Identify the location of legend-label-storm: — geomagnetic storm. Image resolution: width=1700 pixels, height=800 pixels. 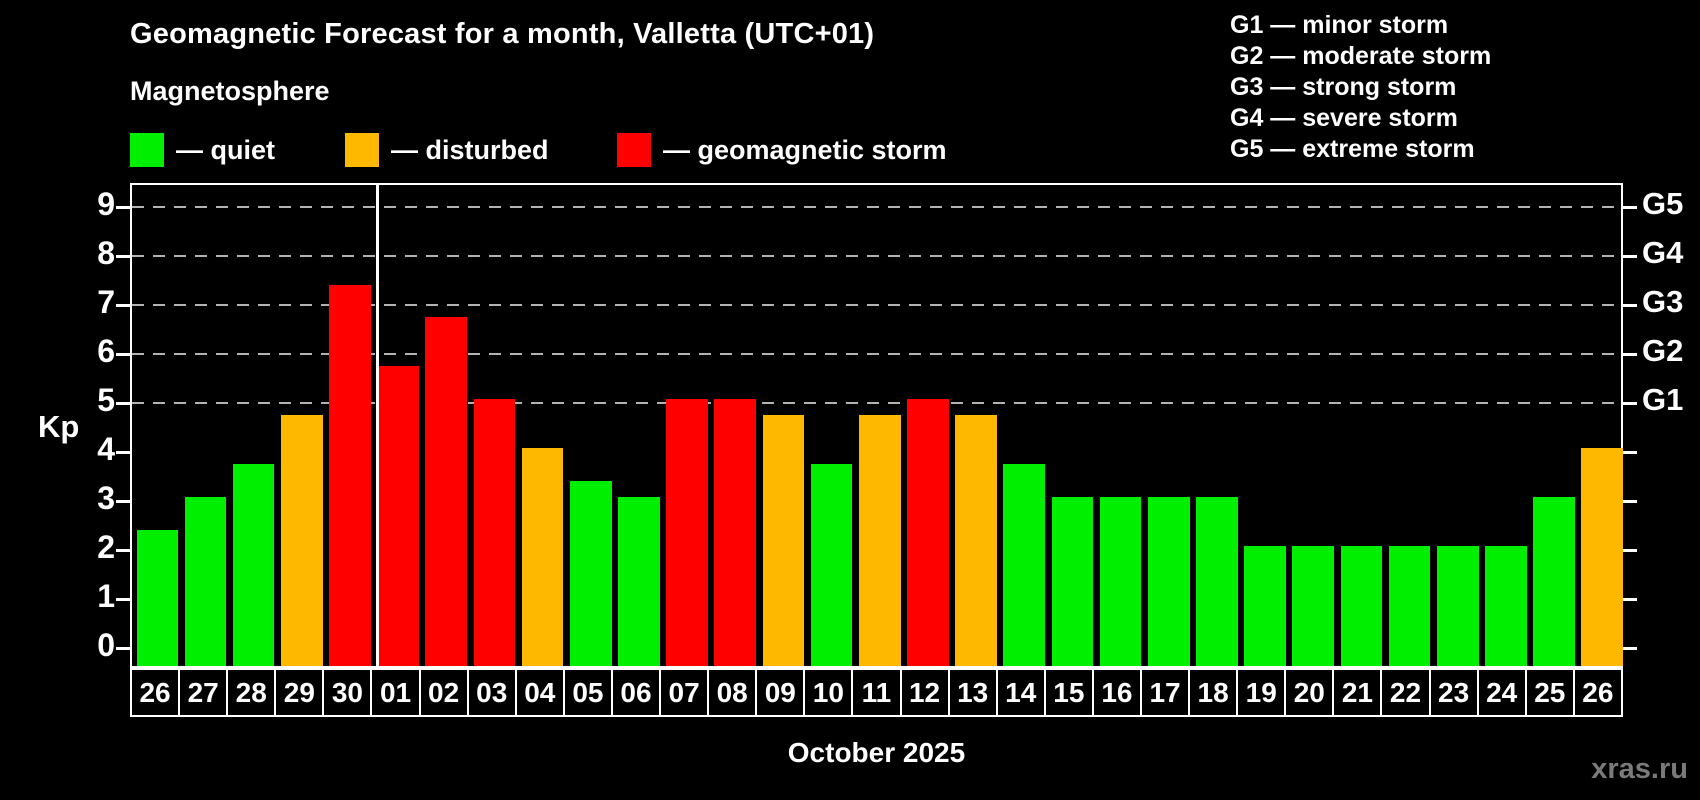
(805, 149).